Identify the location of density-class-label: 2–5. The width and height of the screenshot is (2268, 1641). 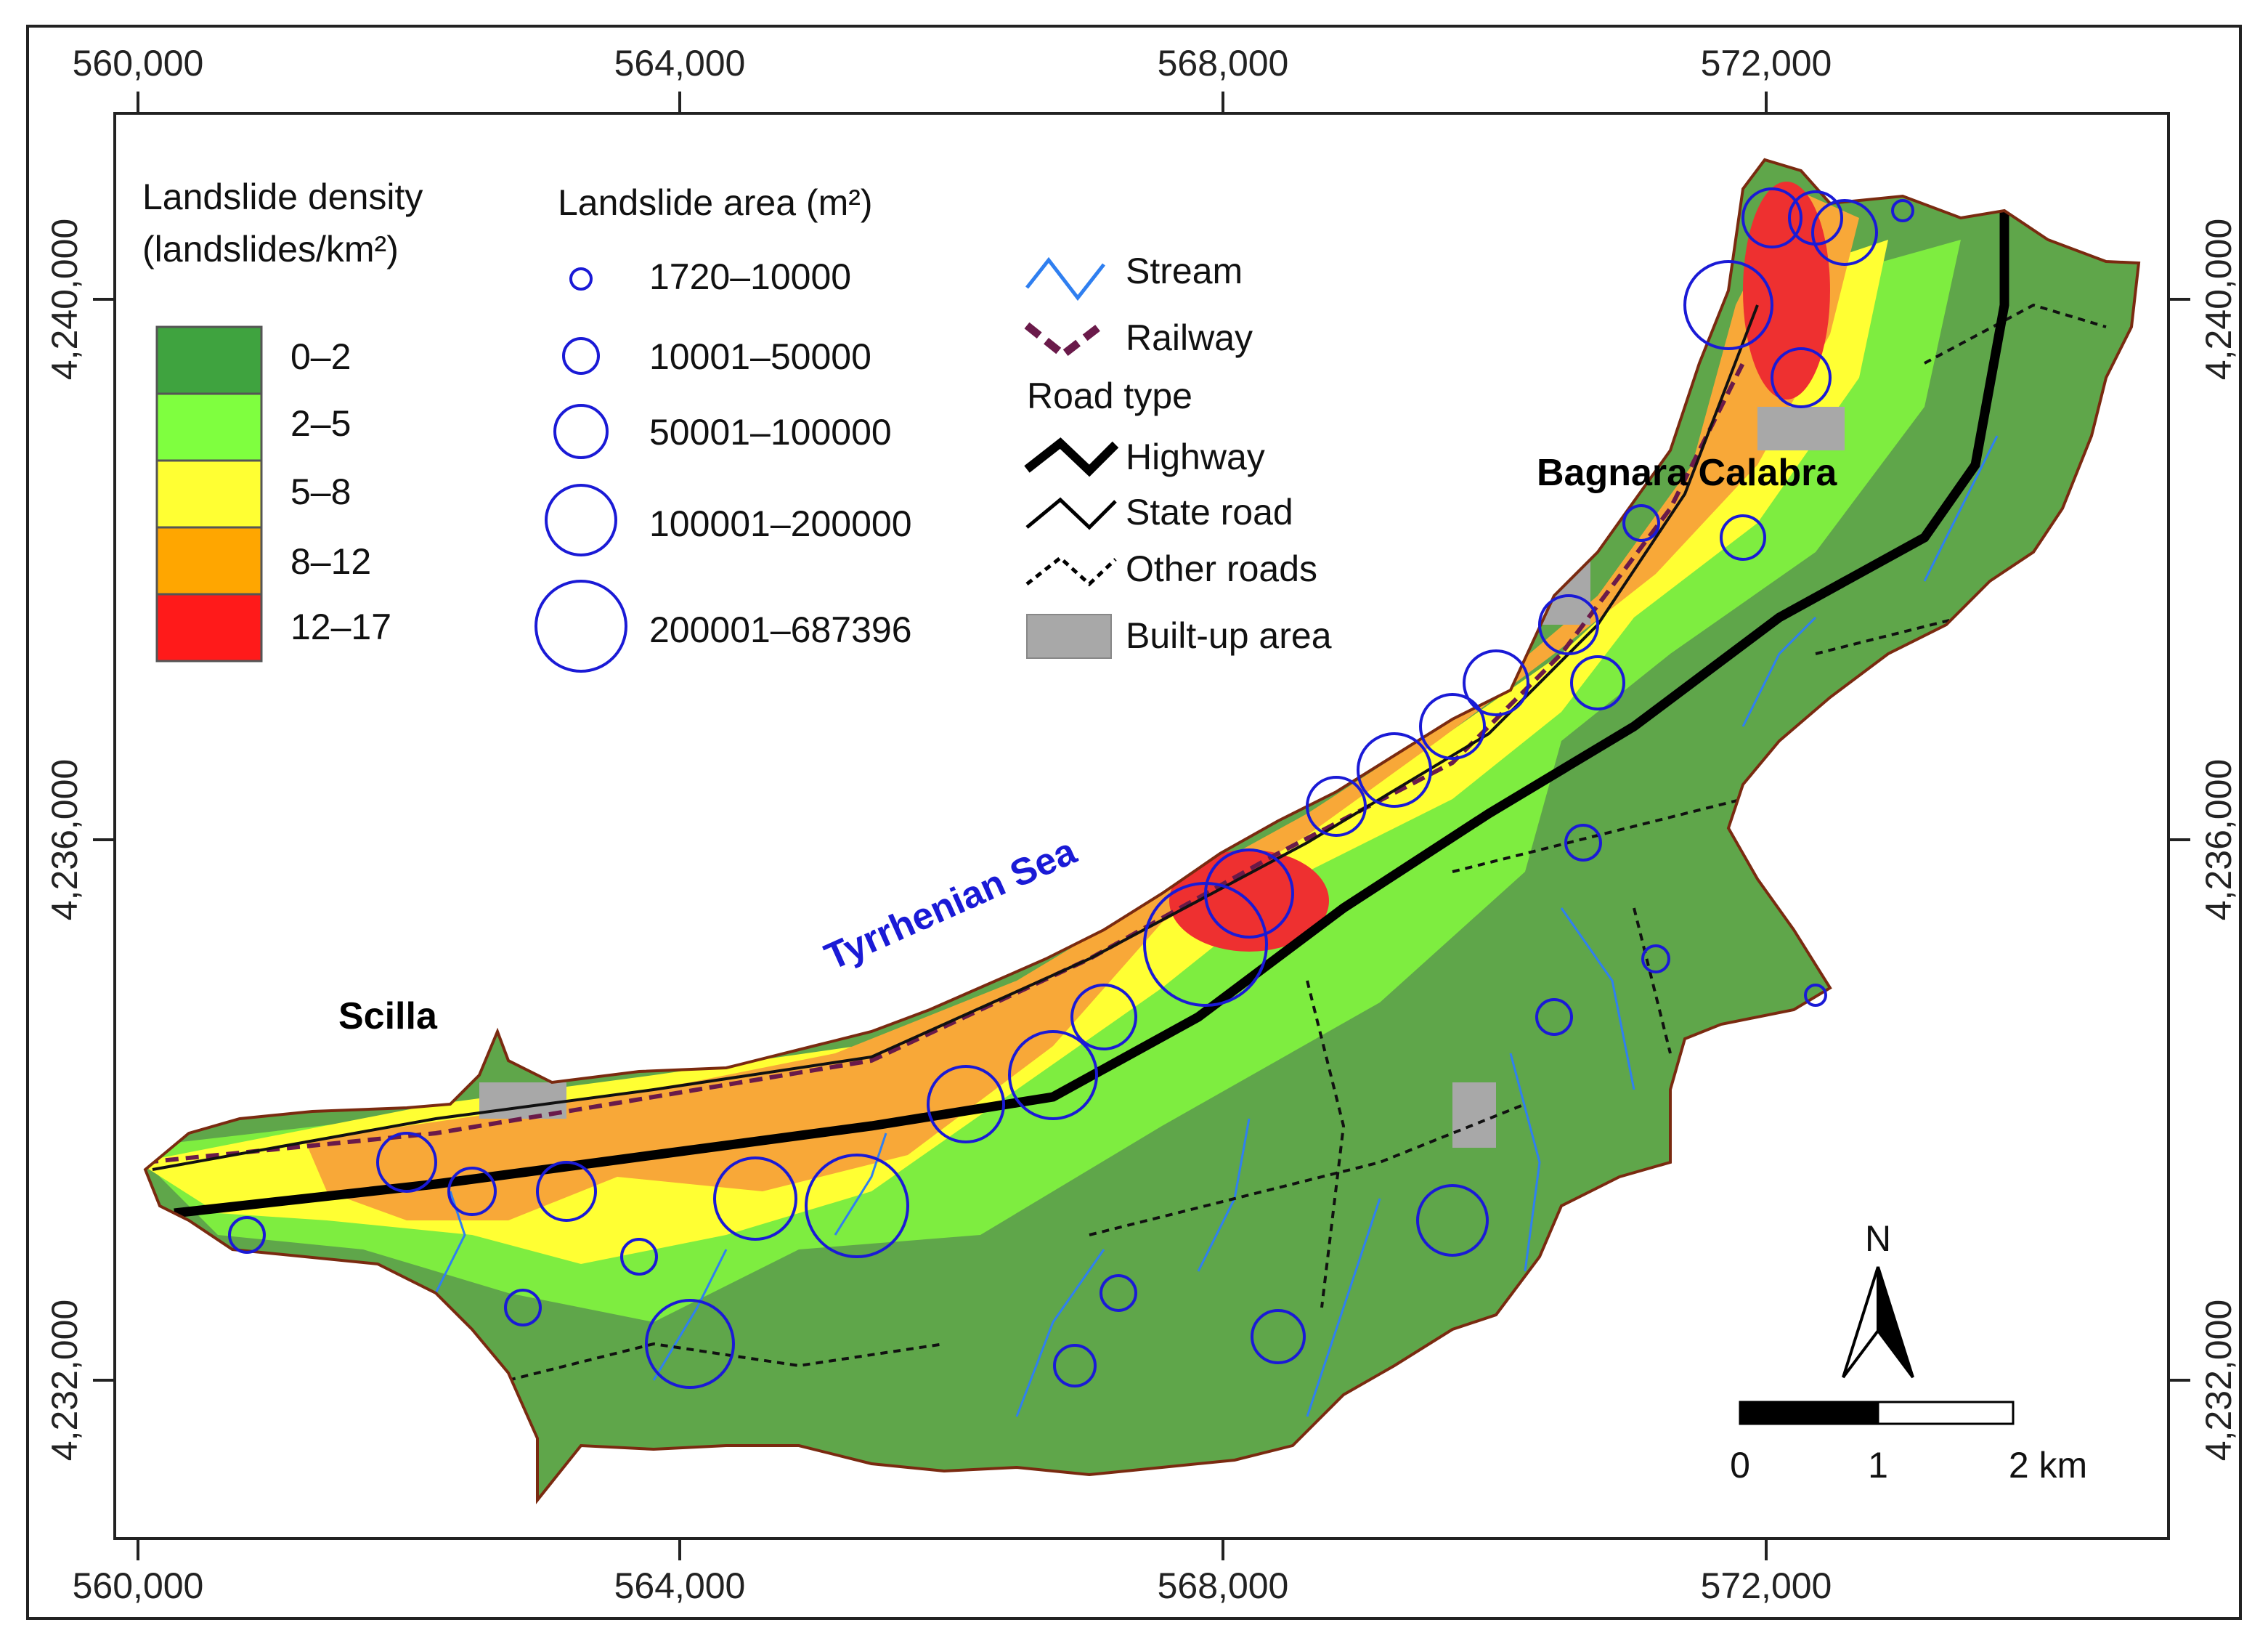
(320, 423).